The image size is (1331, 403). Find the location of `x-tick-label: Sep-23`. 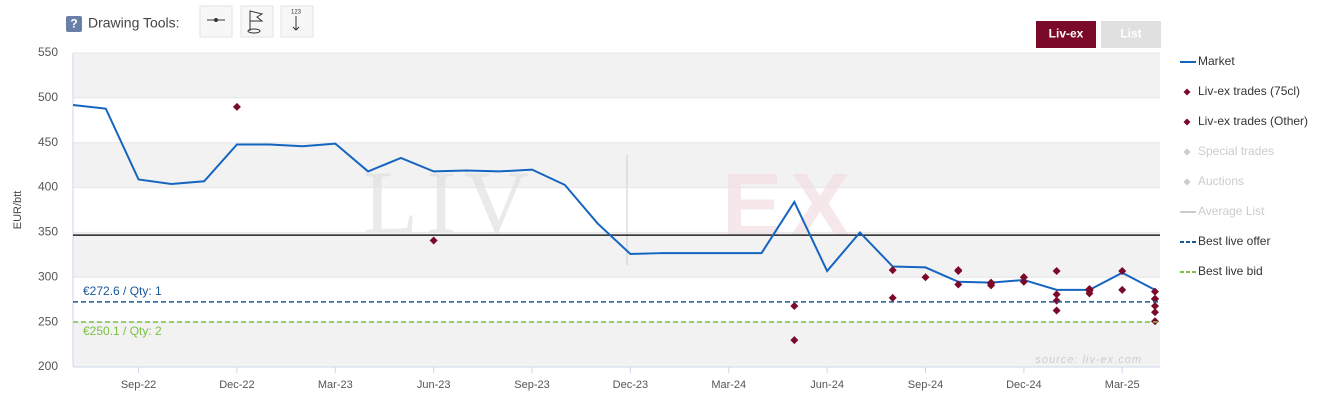

x-tick-label: Sep-23 is located at coordinates (531, 385).